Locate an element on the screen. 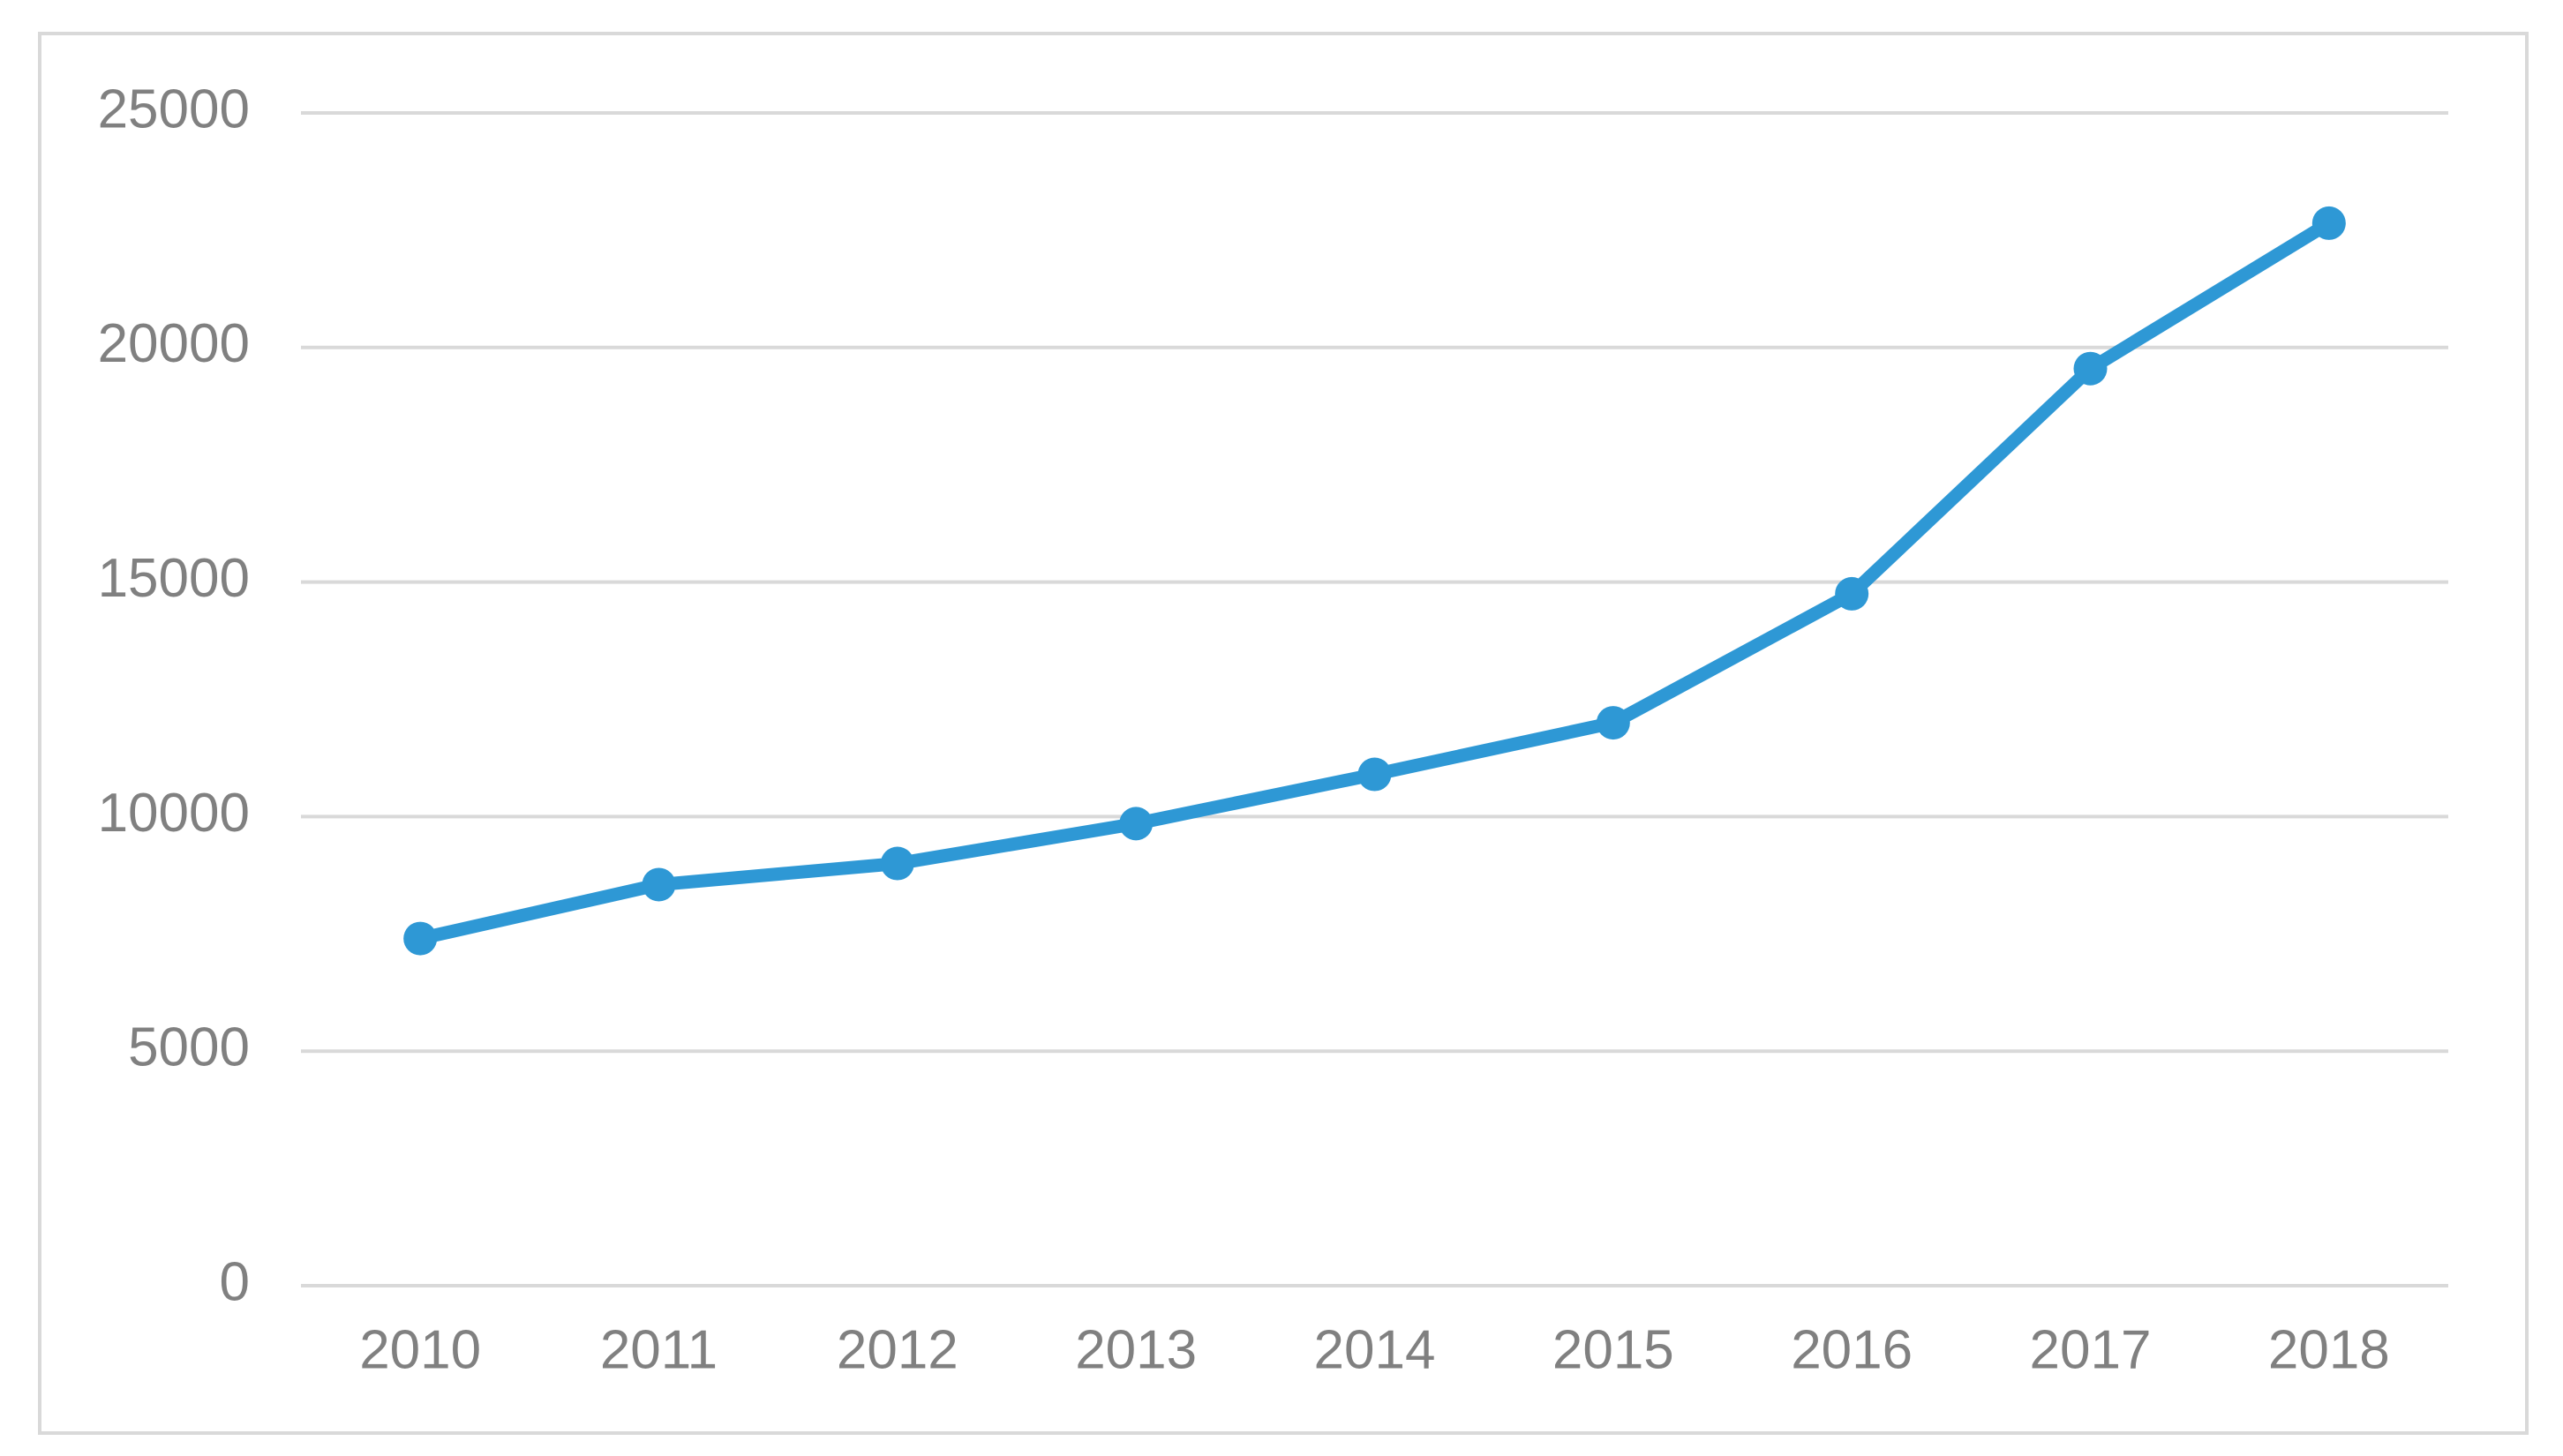 This screenshot has height=1456, width=2563. y-tick-label: 5000 is located at coordinates (189, 1047).